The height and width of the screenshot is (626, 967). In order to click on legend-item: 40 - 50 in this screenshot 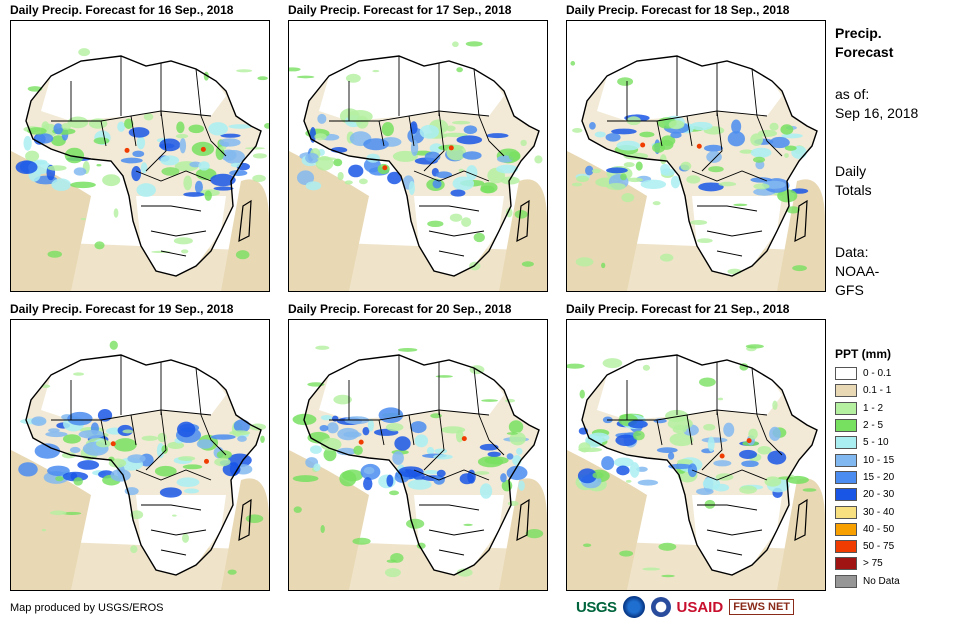, I will do `click(867, 529)`.